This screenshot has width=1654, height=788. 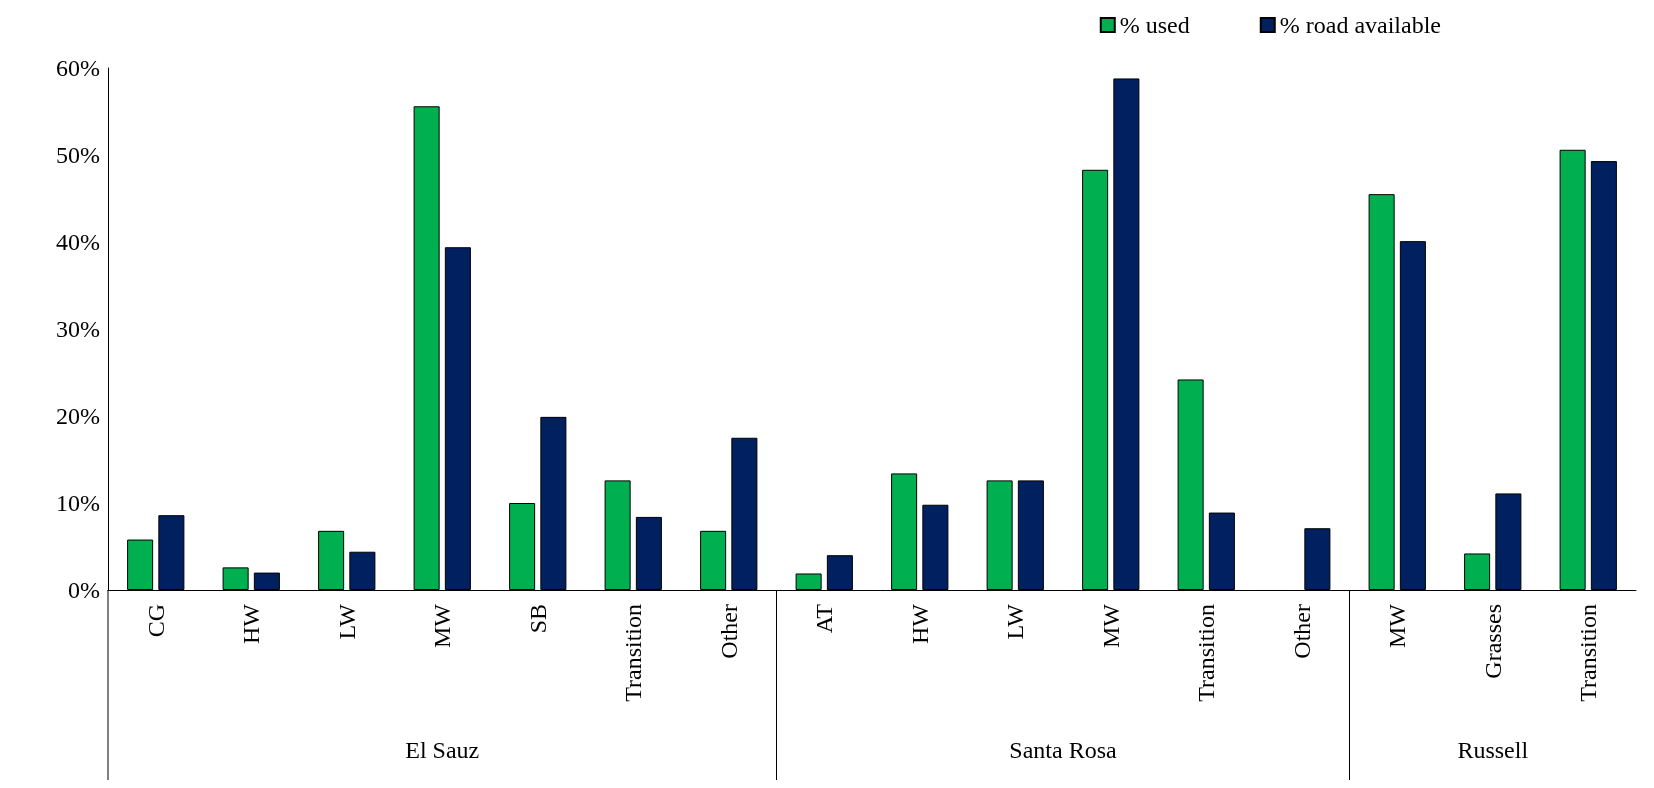 What do you see at coordinates (84, 590) in the screenshot?
I see `y-tick-label: 0%` at bounding box center [84, 590].